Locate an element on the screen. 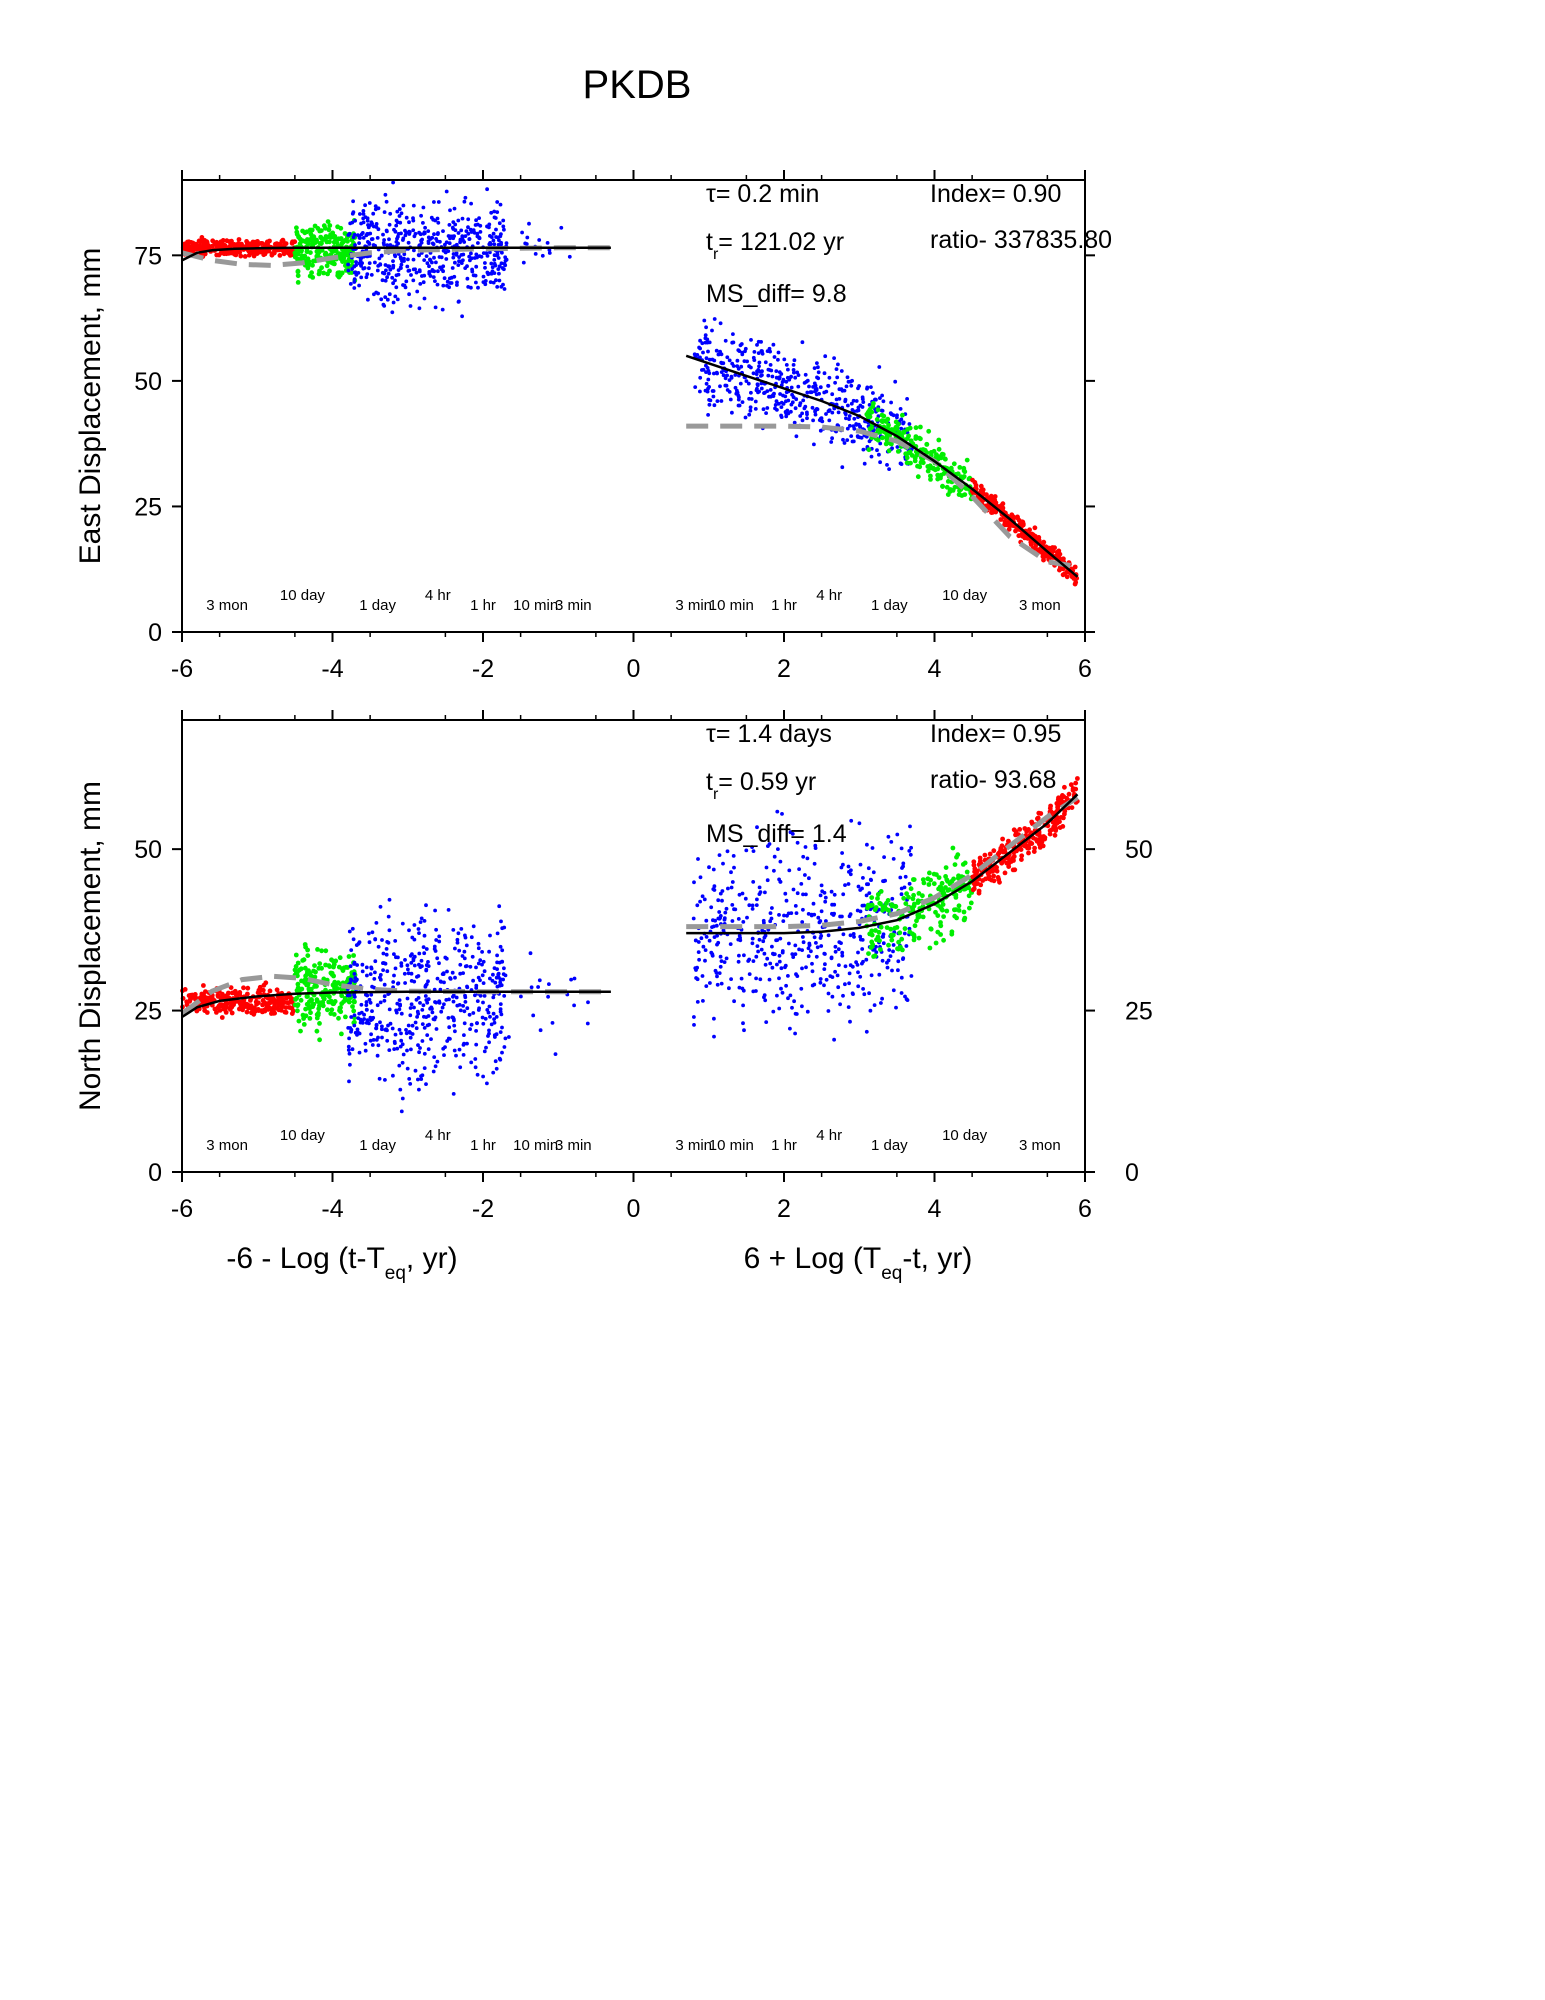  y-tick-label: 75 is located at coordinates (148, 256).